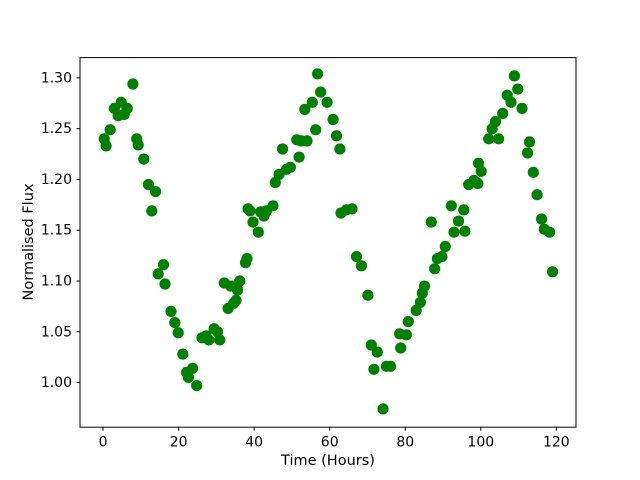 Image resolution: width=640 pixels, height=480 pixels. What do you see at coordinates (29, 242) in the screenshot?
I see `y-axis-label: Normalised Flux` at bounding box center [29, 242].